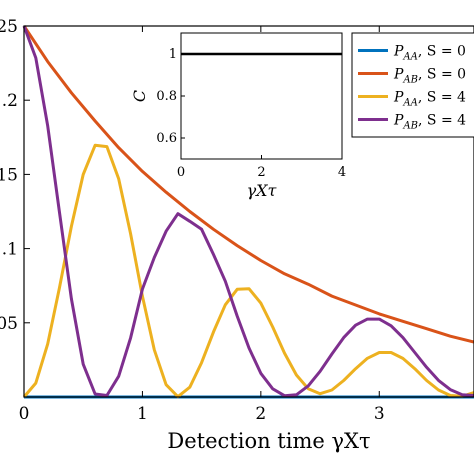 This screenshot has width=474, height=474. Describe the element at coordinates (142, 414) in the screenshot. I see `x-tick-label: 1` at that location.